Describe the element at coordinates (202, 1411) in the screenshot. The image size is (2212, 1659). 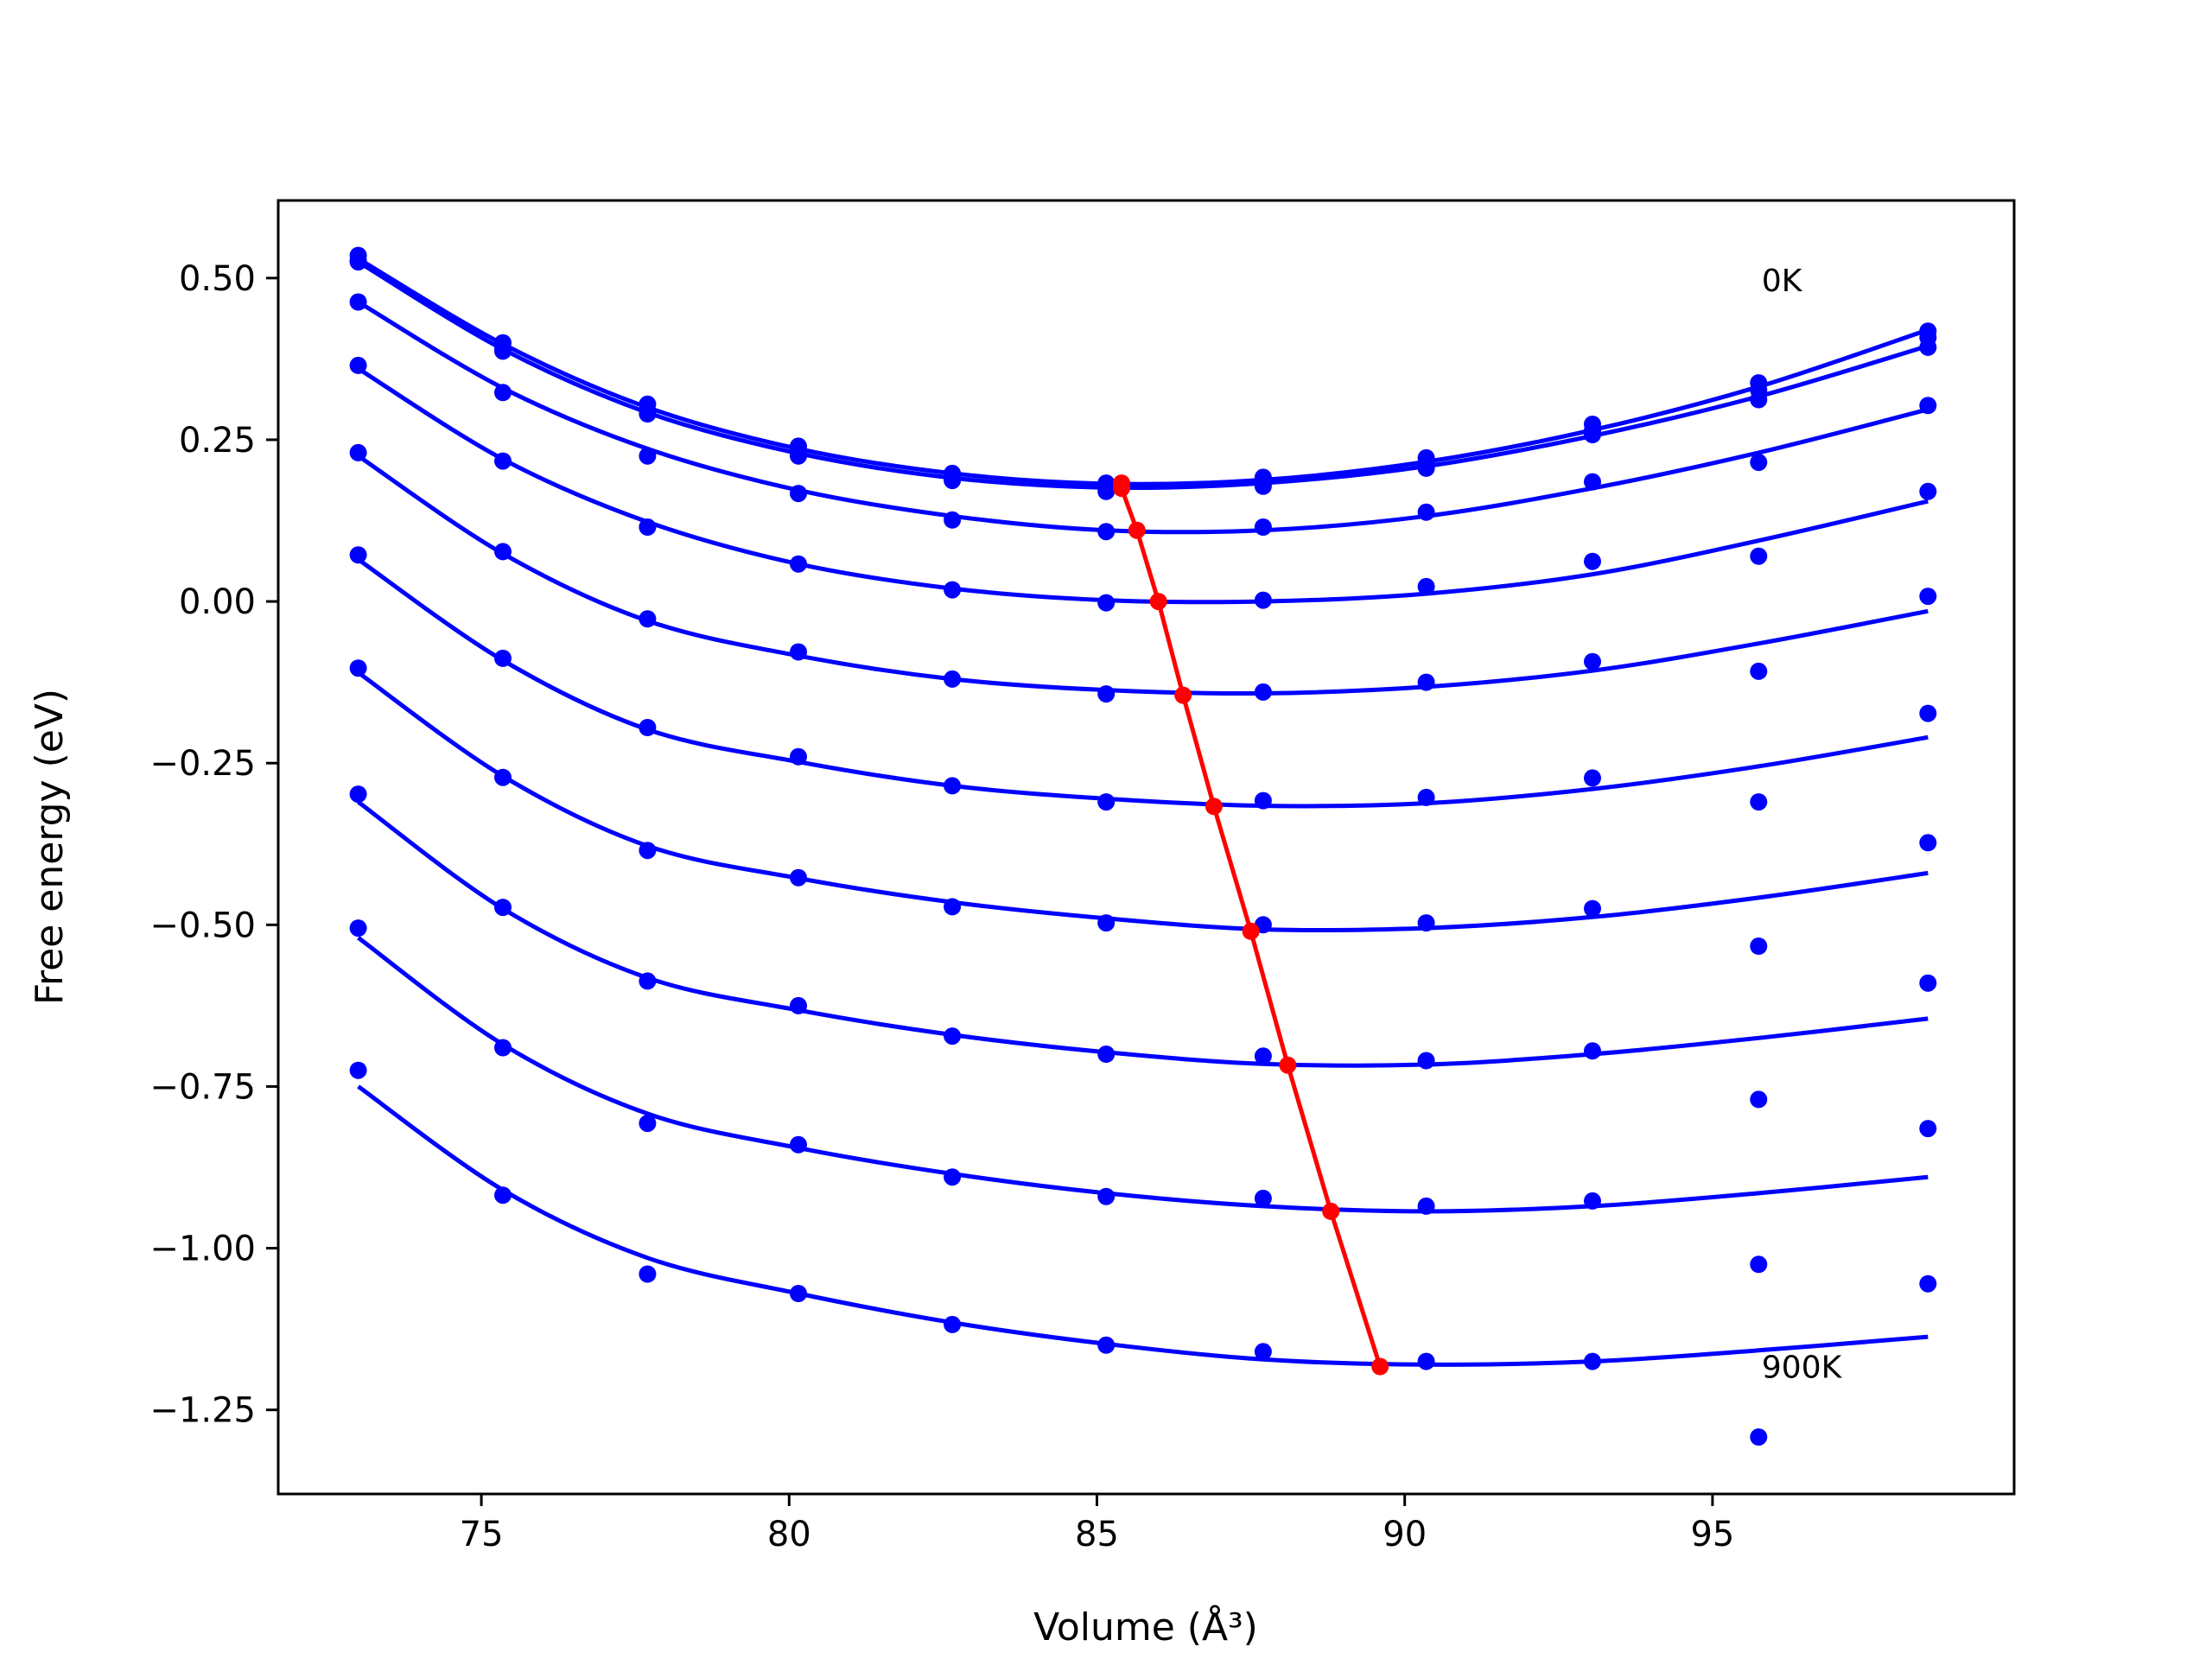
I see `y-tick-label: −1.25` at that location.